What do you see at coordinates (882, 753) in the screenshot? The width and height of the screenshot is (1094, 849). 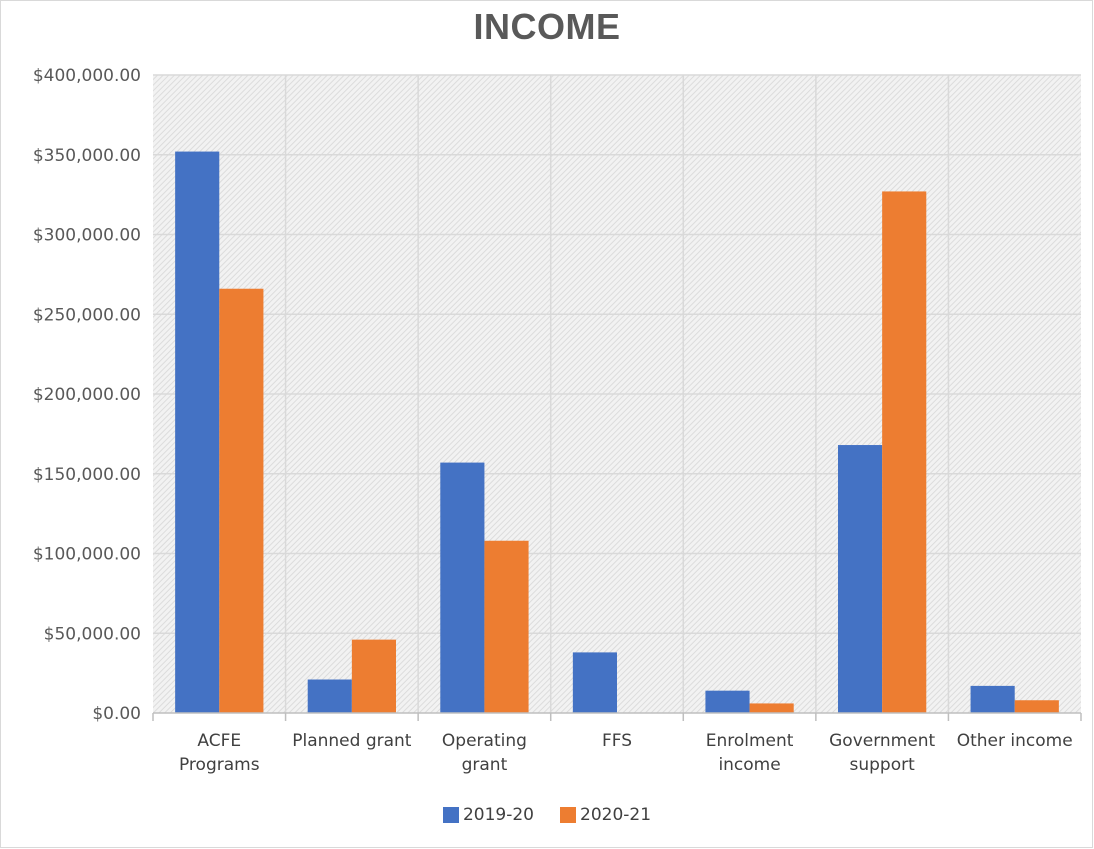 I see `x-tick-label: Government support` at bounding box center [882, 753].